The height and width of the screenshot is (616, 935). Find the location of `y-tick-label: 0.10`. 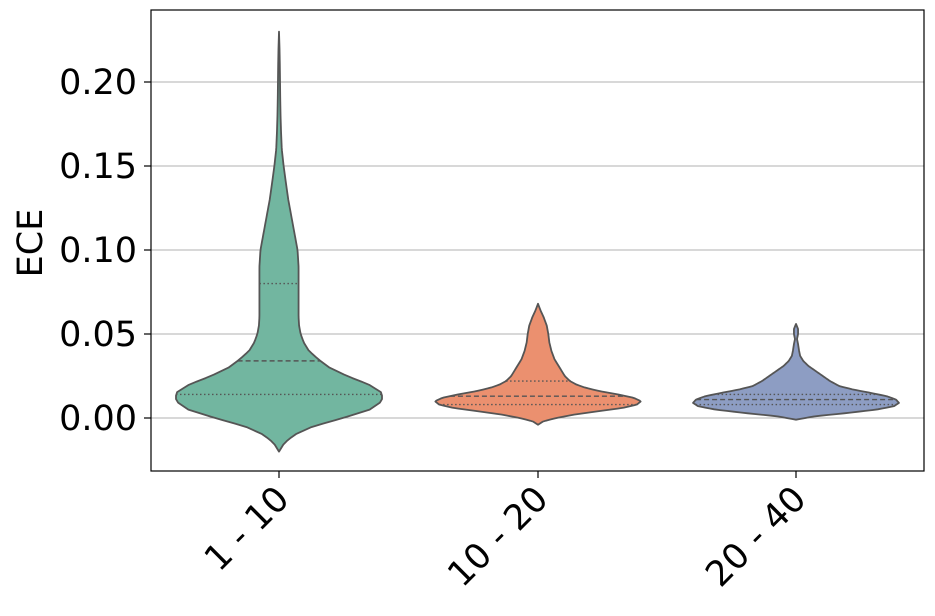

y-tick-label: 0.10 is located at coordinates (98, 251).